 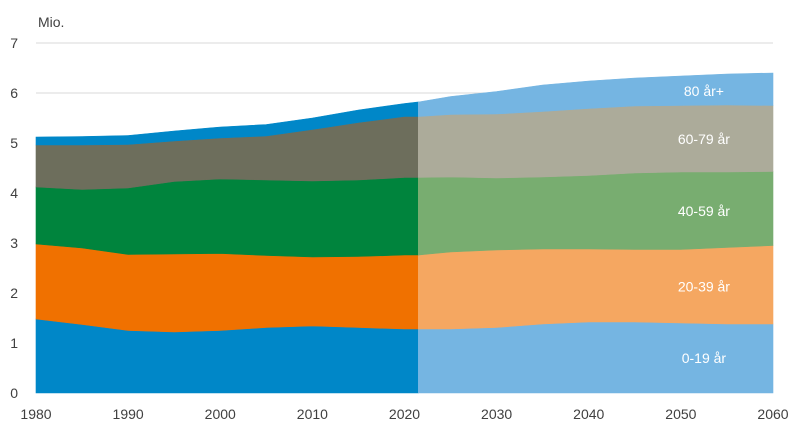 I want to click on x-tick-label: 2000, so click(x=220, y=414).